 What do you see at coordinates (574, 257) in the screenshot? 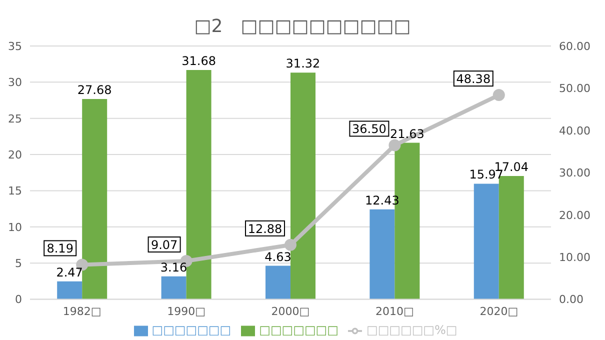
I see `y2-tick-label: 10.00` at bounding box center [574, 257].